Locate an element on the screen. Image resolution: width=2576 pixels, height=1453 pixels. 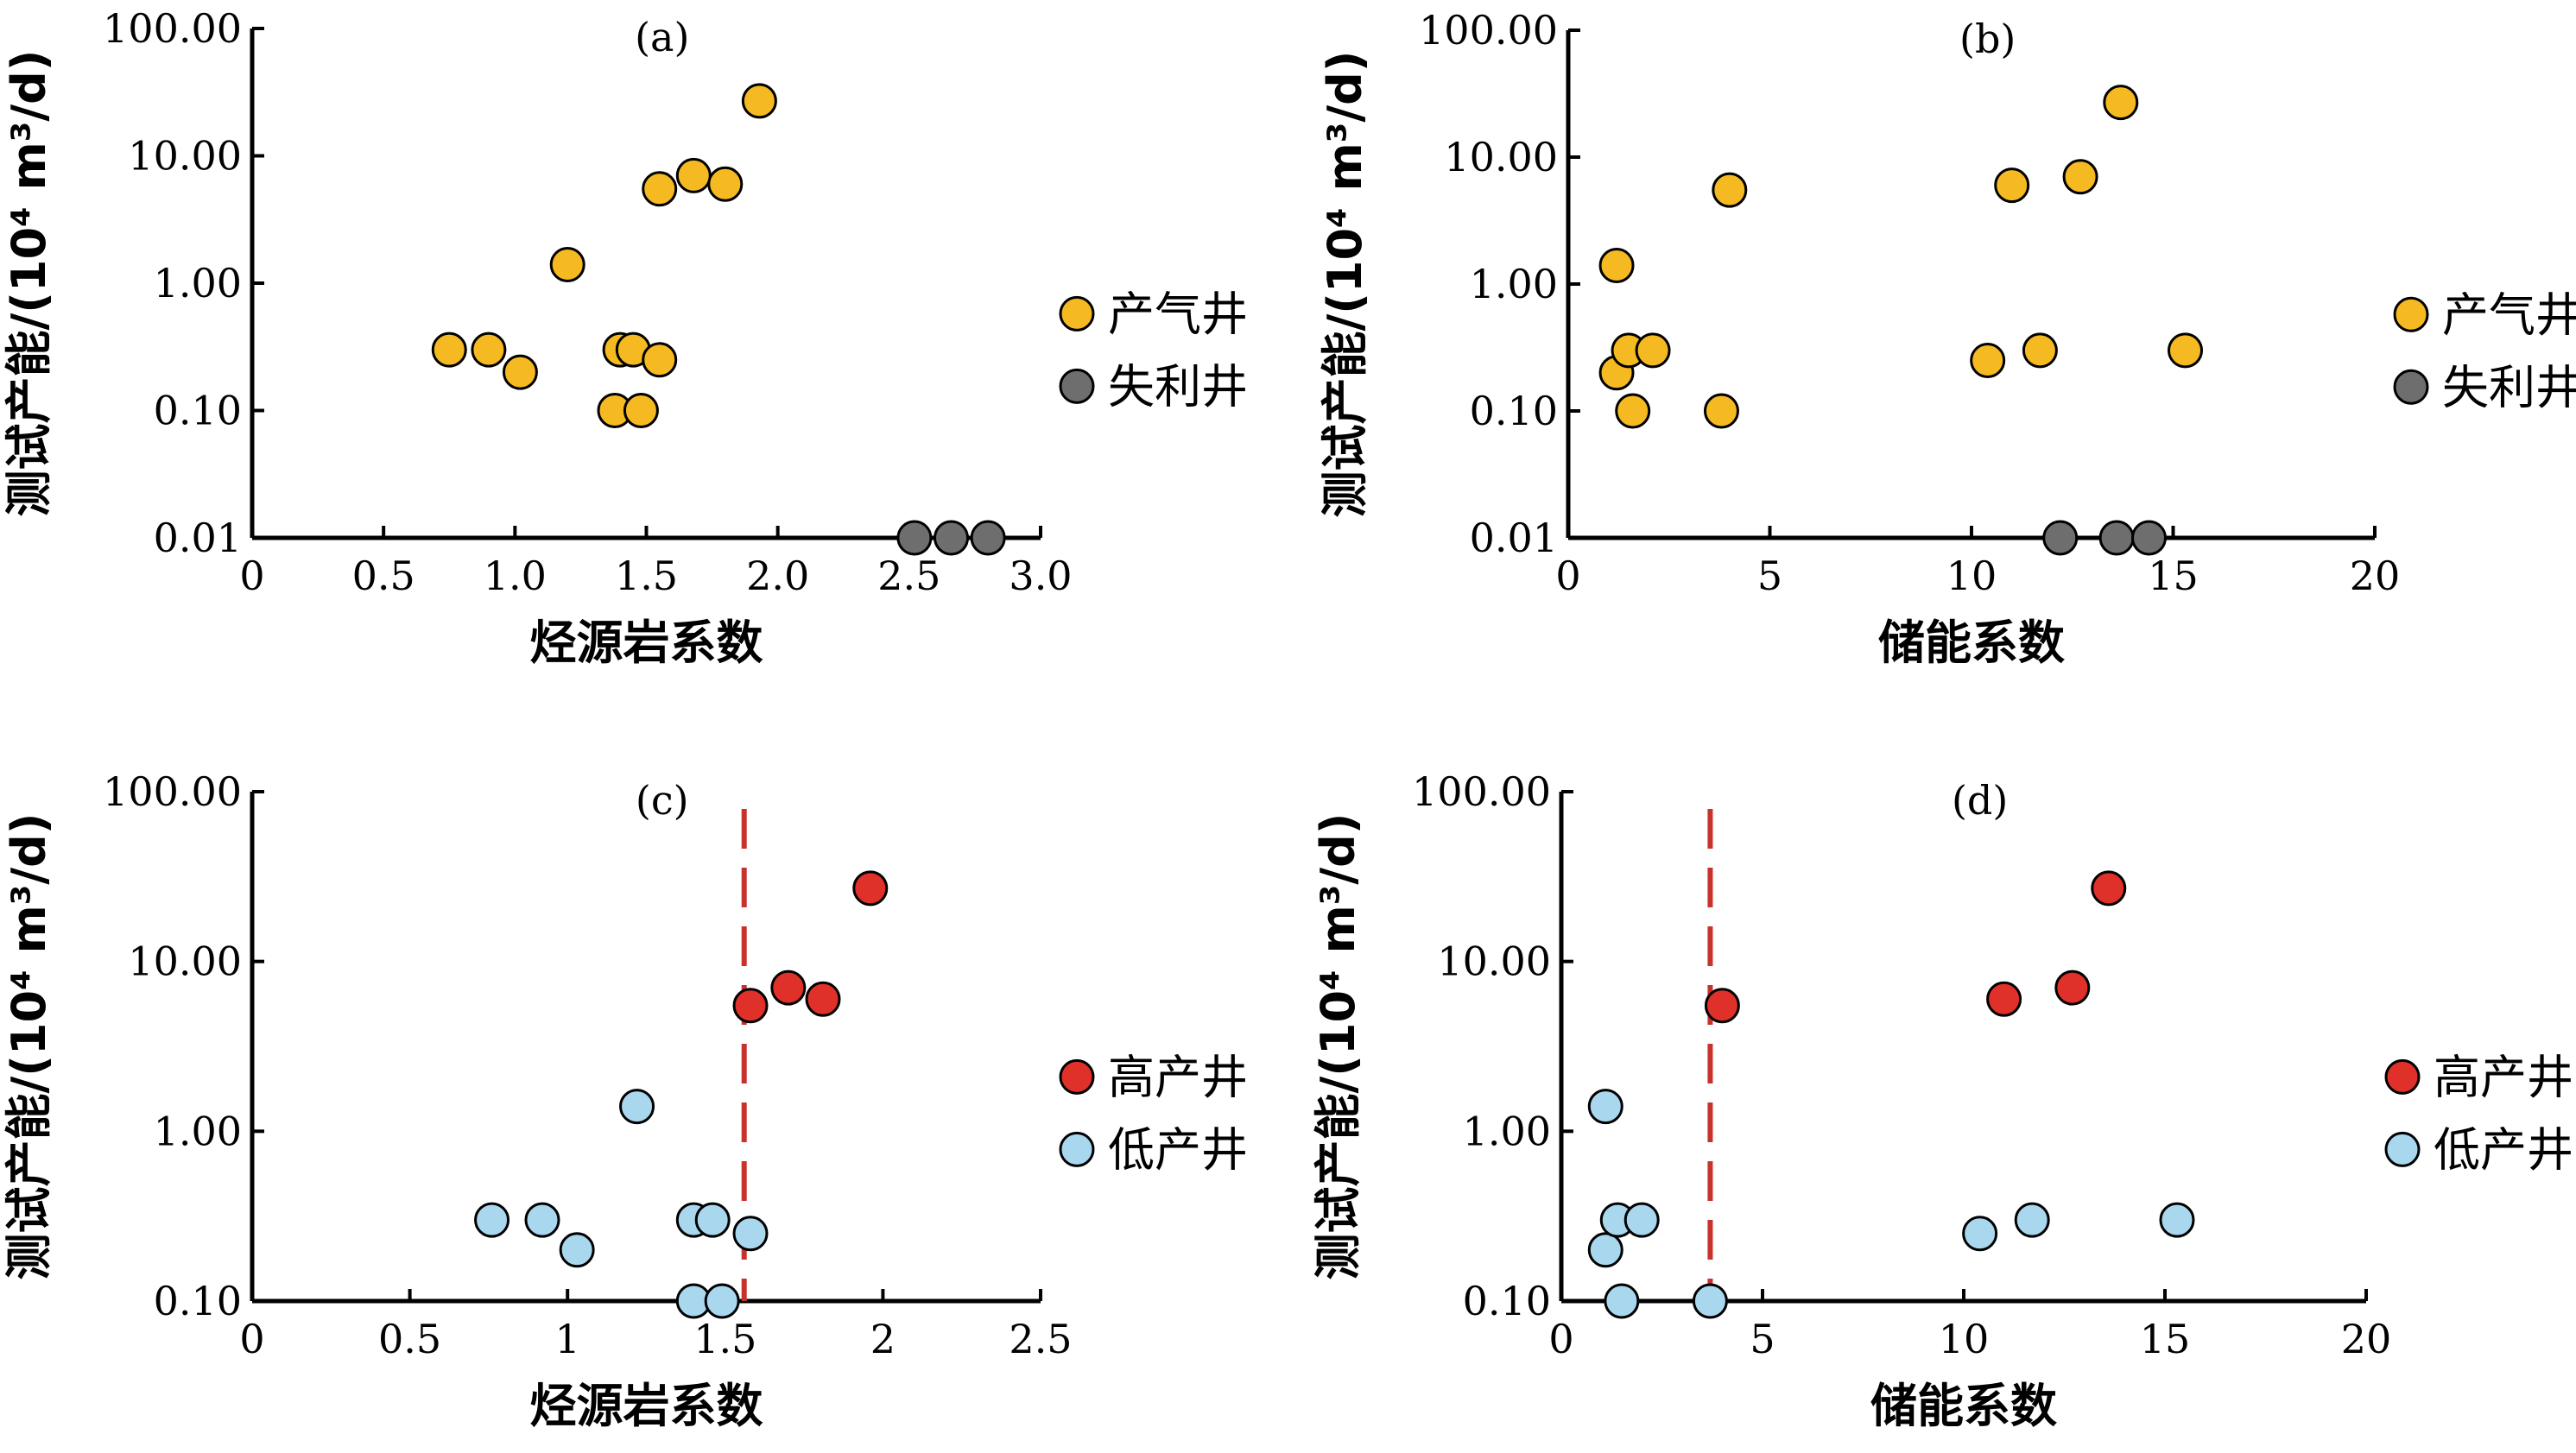
x-tick-label: 2.0 is located at coordinates (777, 576).